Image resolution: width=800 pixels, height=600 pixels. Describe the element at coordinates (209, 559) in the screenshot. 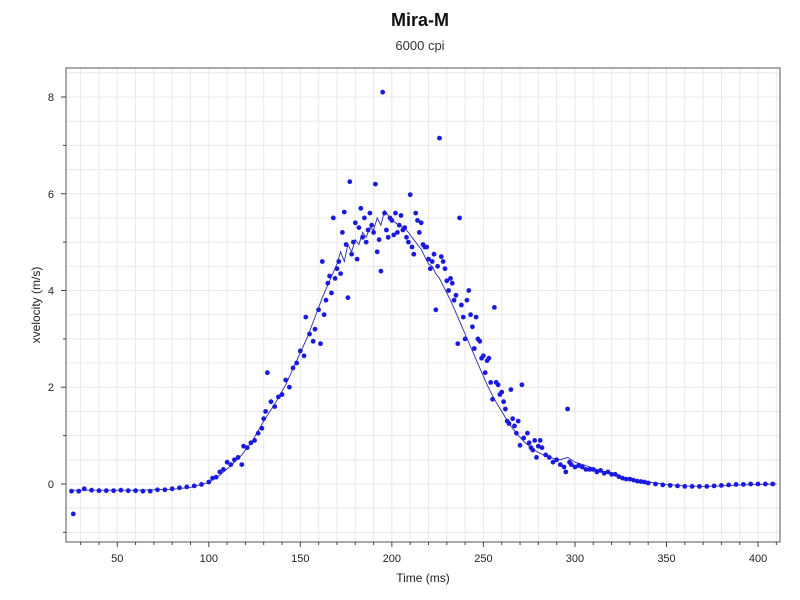

I see `x-tick-label: 100` at that location.